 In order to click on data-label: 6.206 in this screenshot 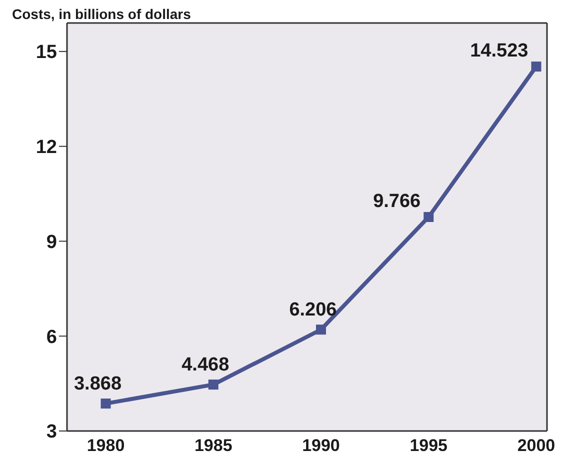, I will do `click(313, 310)`.